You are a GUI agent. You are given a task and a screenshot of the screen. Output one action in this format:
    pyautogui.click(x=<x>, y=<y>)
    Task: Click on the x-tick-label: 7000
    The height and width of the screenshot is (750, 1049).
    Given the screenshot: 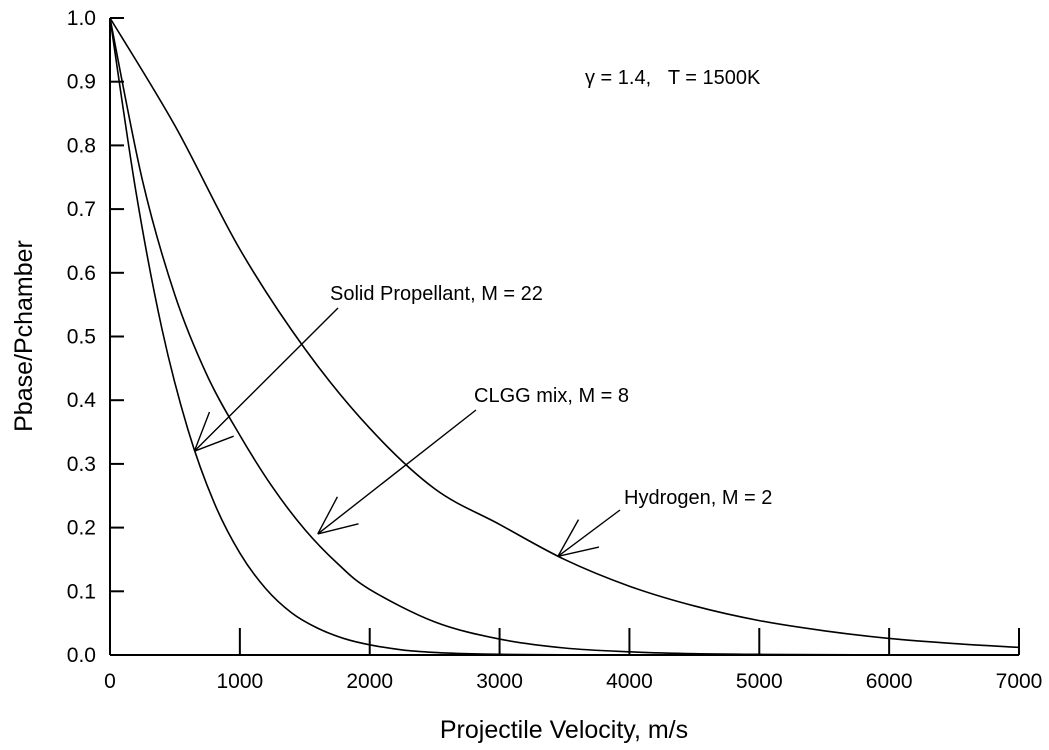 What is the action you would take?
    pyautogui.click(x=1019, y=681)
    